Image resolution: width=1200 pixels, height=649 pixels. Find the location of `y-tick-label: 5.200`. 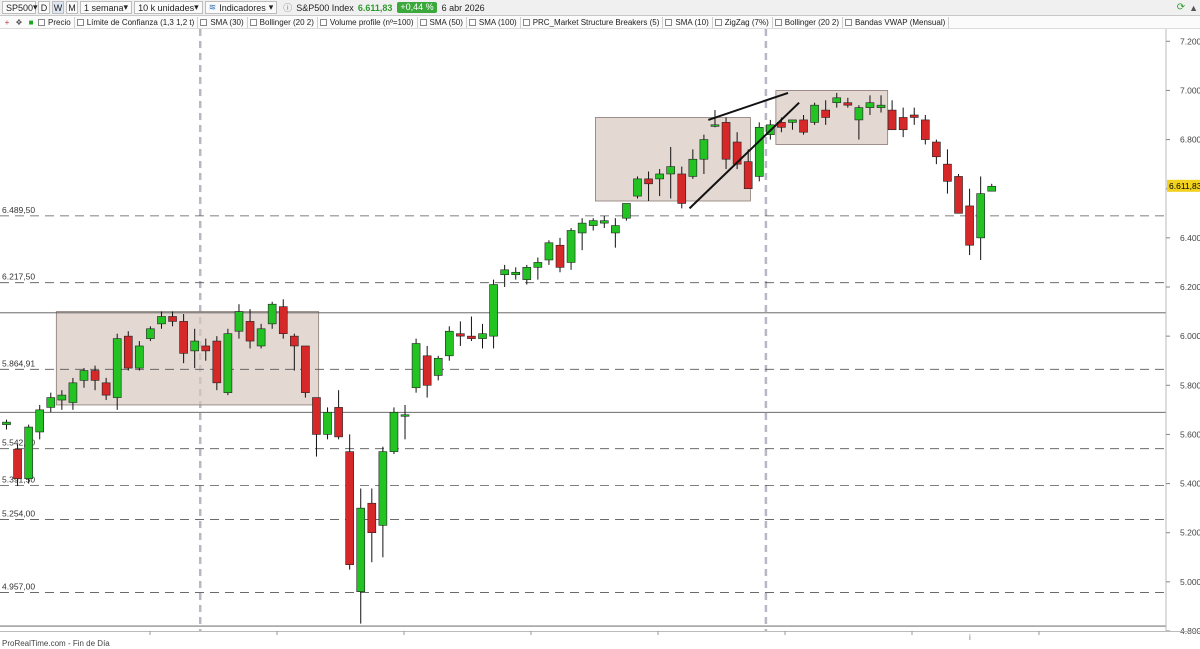

y-tick-label: 5.200 is located at coordinates (1190, 533).